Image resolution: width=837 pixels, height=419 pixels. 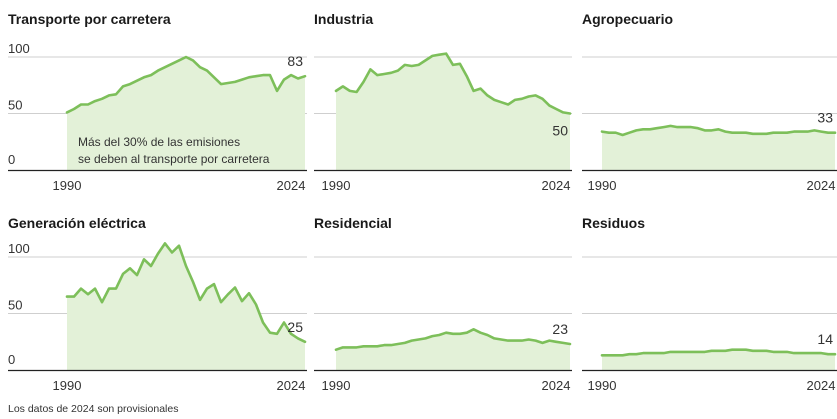 What do you see at coordinates (353, 223) in the screenshot?
I see `panel-title: Residencial` at bounding box center [353, 223].